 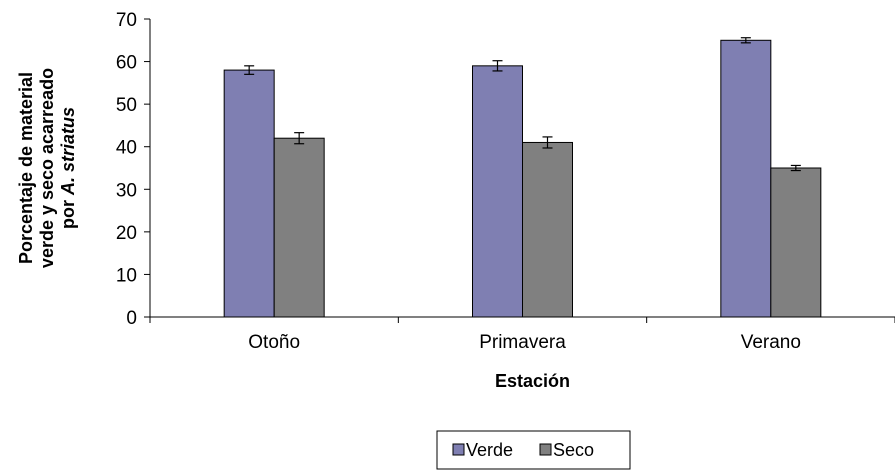 What do you see at coordinates (545, 449) in the screenshot?
I see `legend-swatch-seco` at bounding box center [545, 449].